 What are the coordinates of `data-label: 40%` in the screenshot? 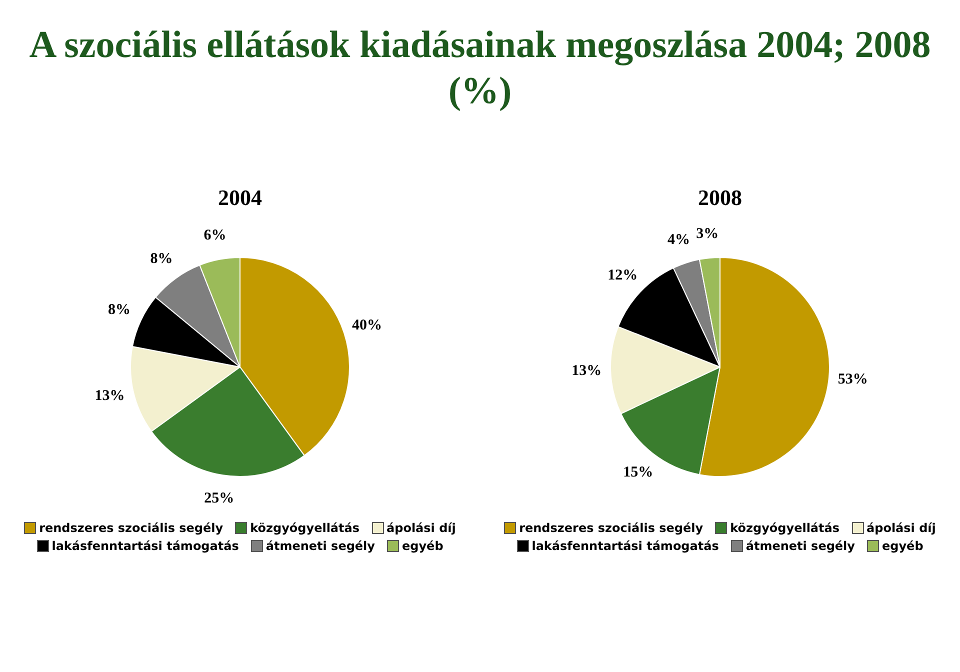 It's located at (367, 326).